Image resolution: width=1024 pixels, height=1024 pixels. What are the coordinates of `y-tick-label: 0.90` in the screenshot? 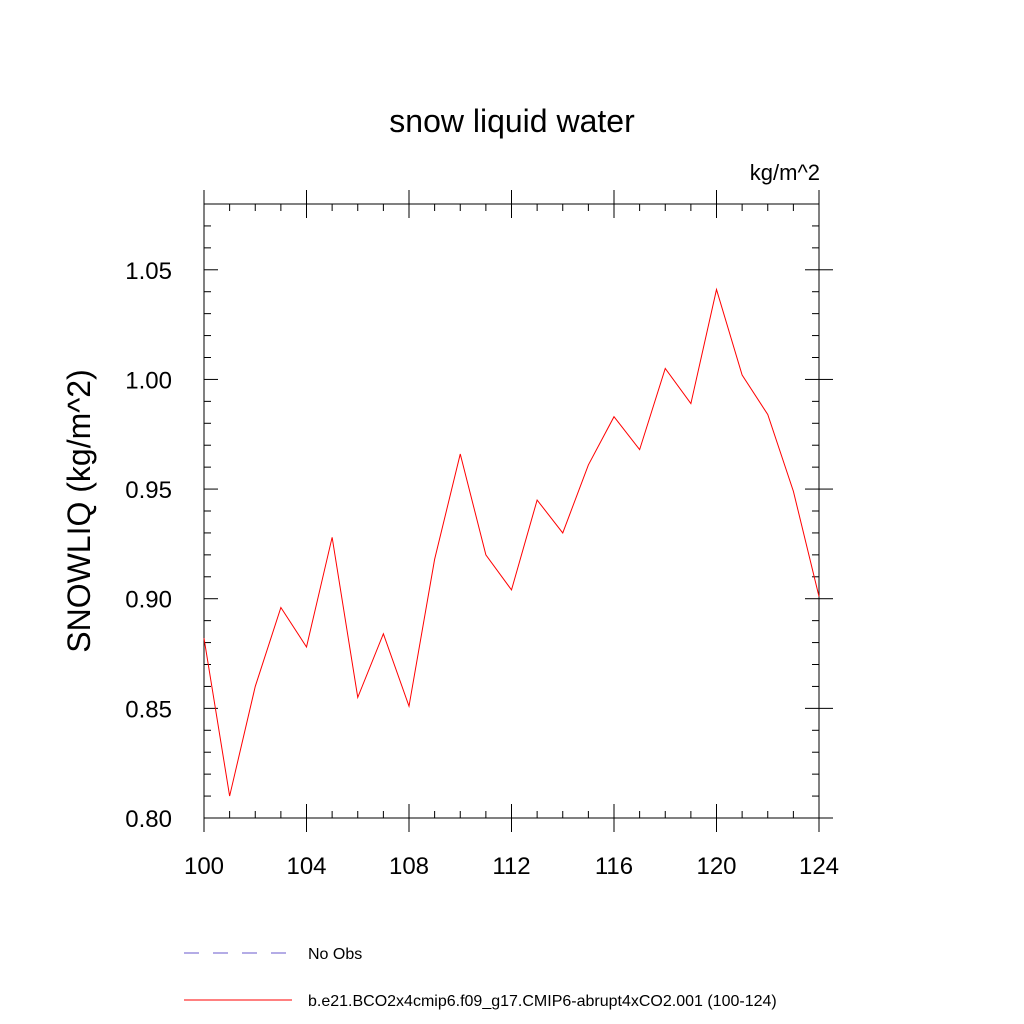 It's located at (148, 600).